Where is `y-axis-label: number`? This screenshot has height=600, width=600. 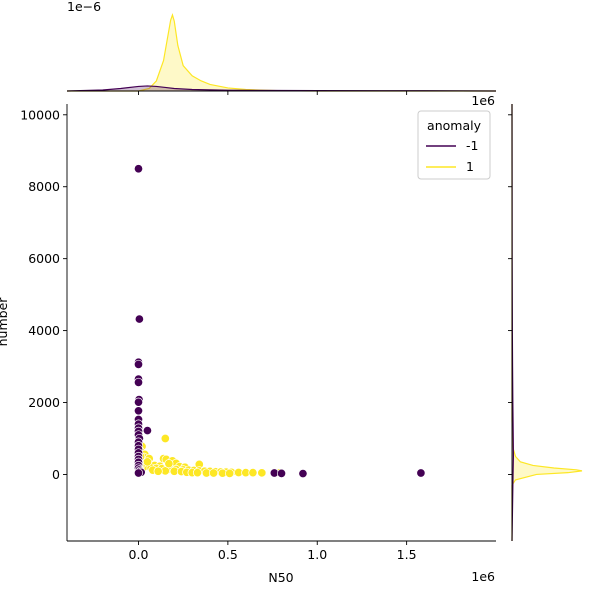 y-axis-label: number is located at coordinates (5, 322).